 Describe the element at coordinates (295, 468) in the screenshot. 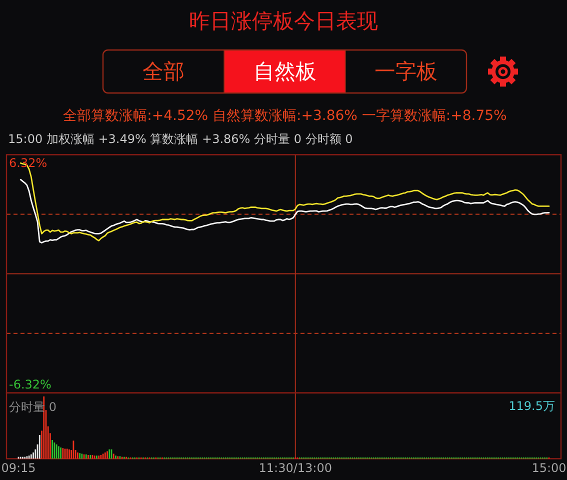

I see `x-tick-label: 11:30/13:00` at that location.